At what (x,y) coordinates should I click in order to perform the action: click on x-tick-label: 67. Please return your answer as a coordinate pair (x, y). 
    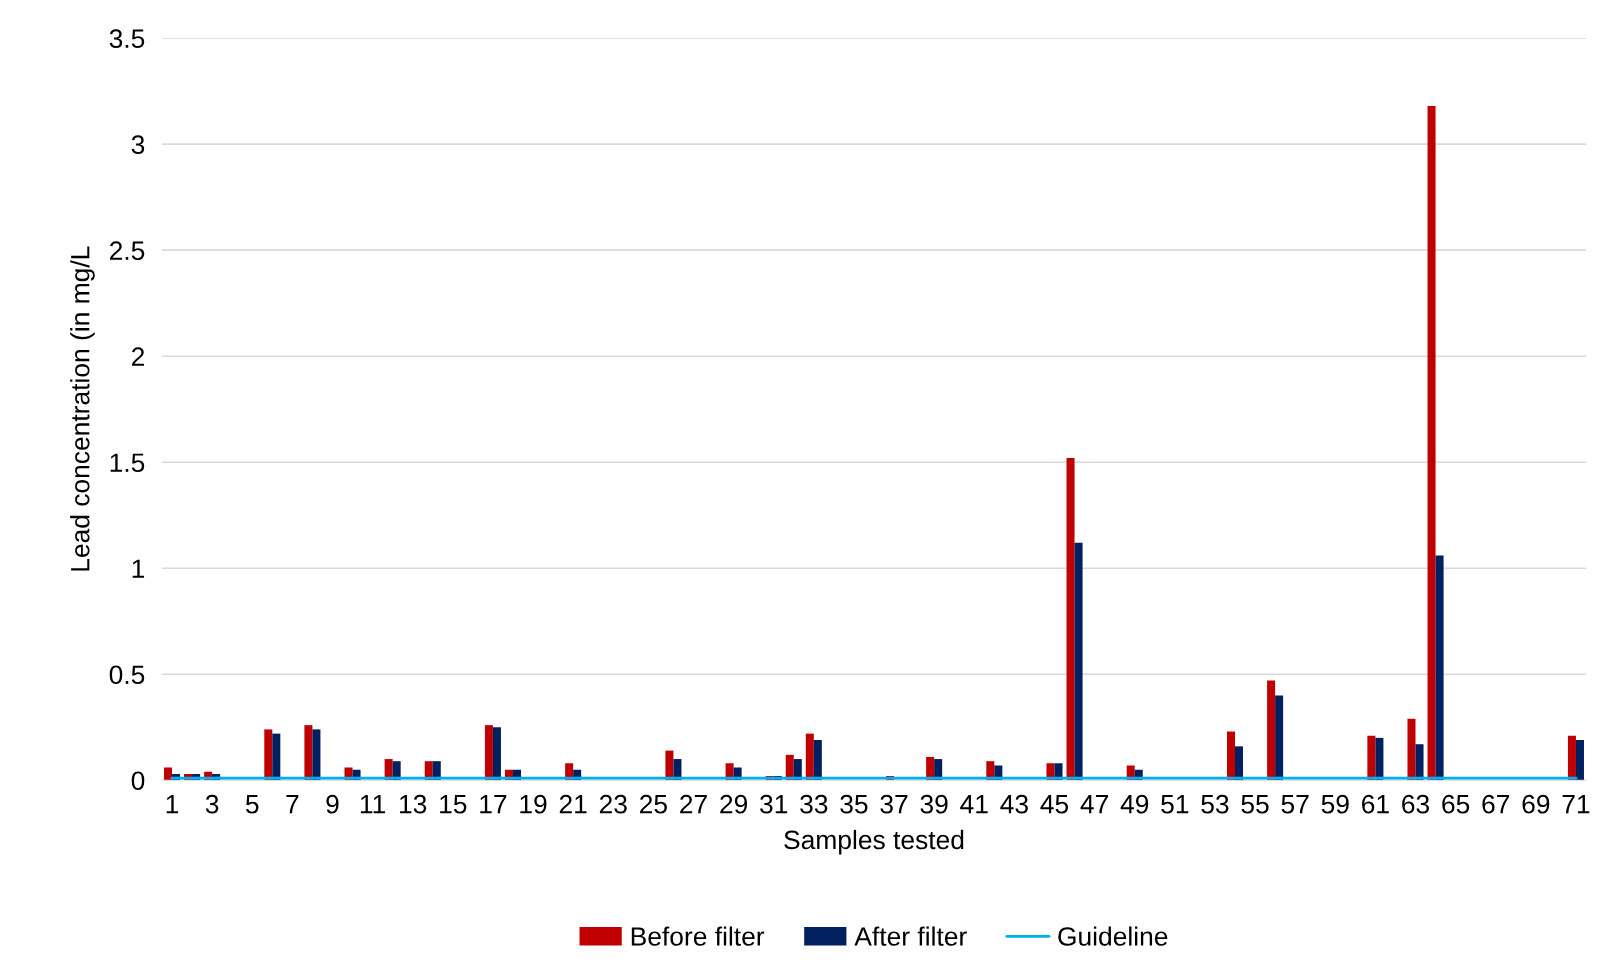
    Looking at the image, I should click on (1496, 804).